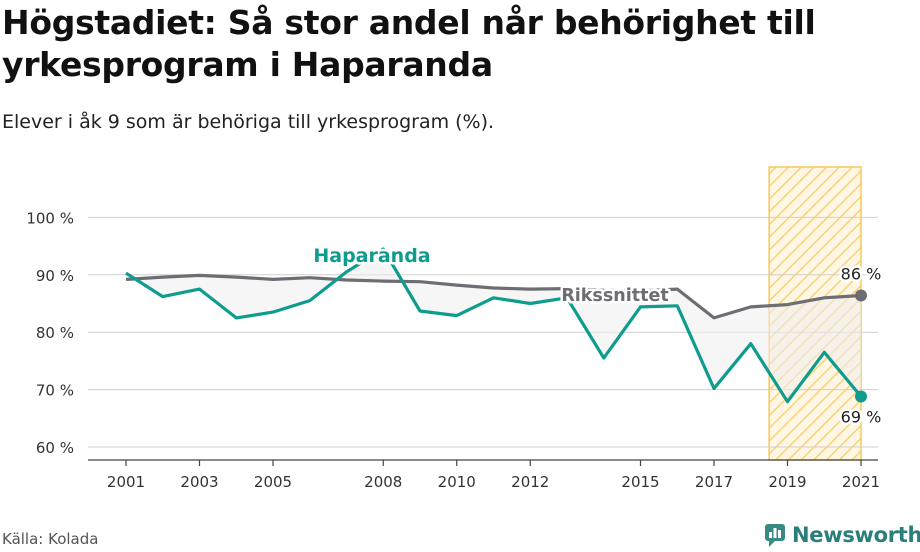 The width and height of the screenshot is (920, 552). I want to click on end-label-rikssnittet: 86 %, so click(861, 273).